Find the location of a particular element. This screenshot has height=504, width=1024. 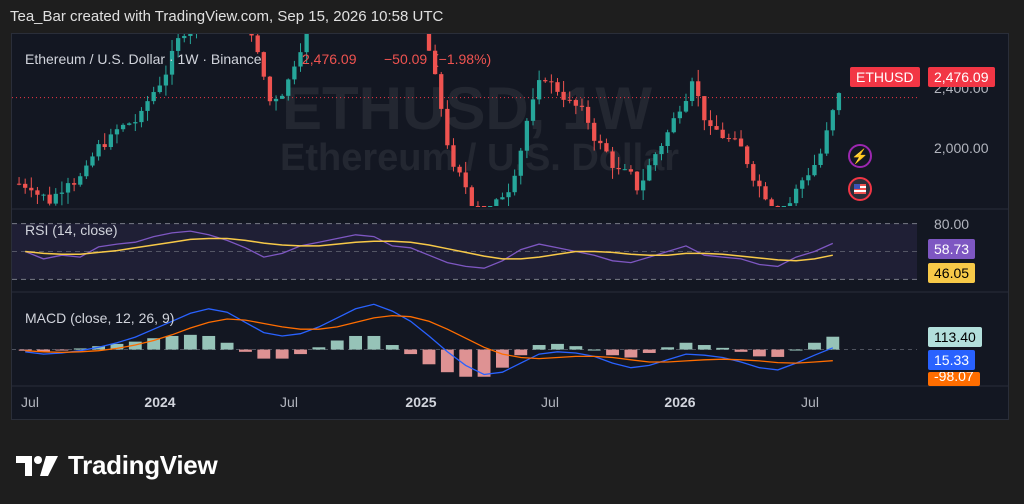

tradingview-wordmark: TradingView is located at coordinates (143, 465).